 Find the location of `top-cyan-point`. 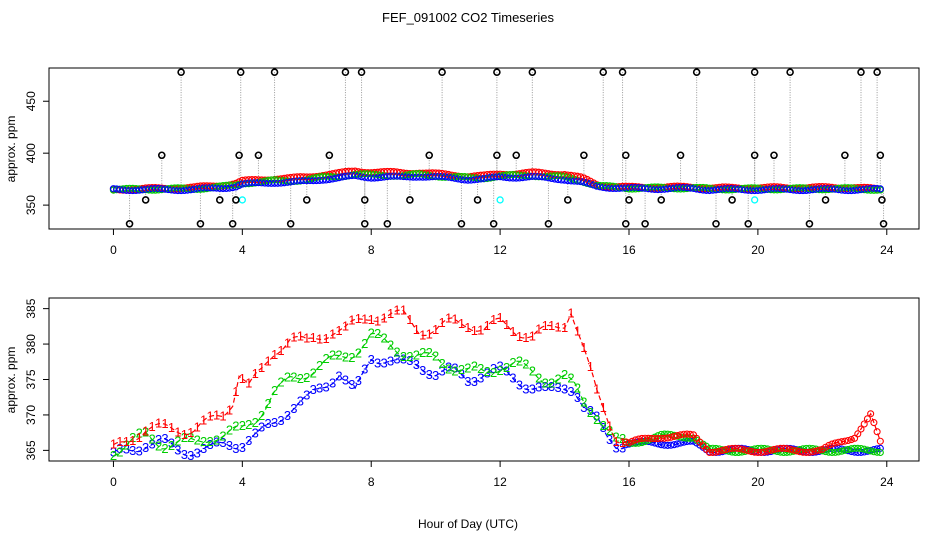

top-cyan-point is located at coordinates (755, 200).